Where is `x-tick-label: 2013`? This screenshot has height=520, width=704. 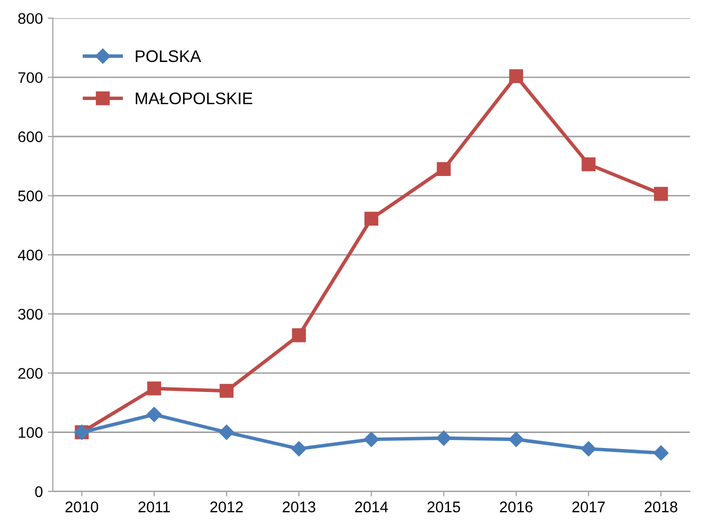
x-tick-label: 2013 is located at coordinates (299, 507).